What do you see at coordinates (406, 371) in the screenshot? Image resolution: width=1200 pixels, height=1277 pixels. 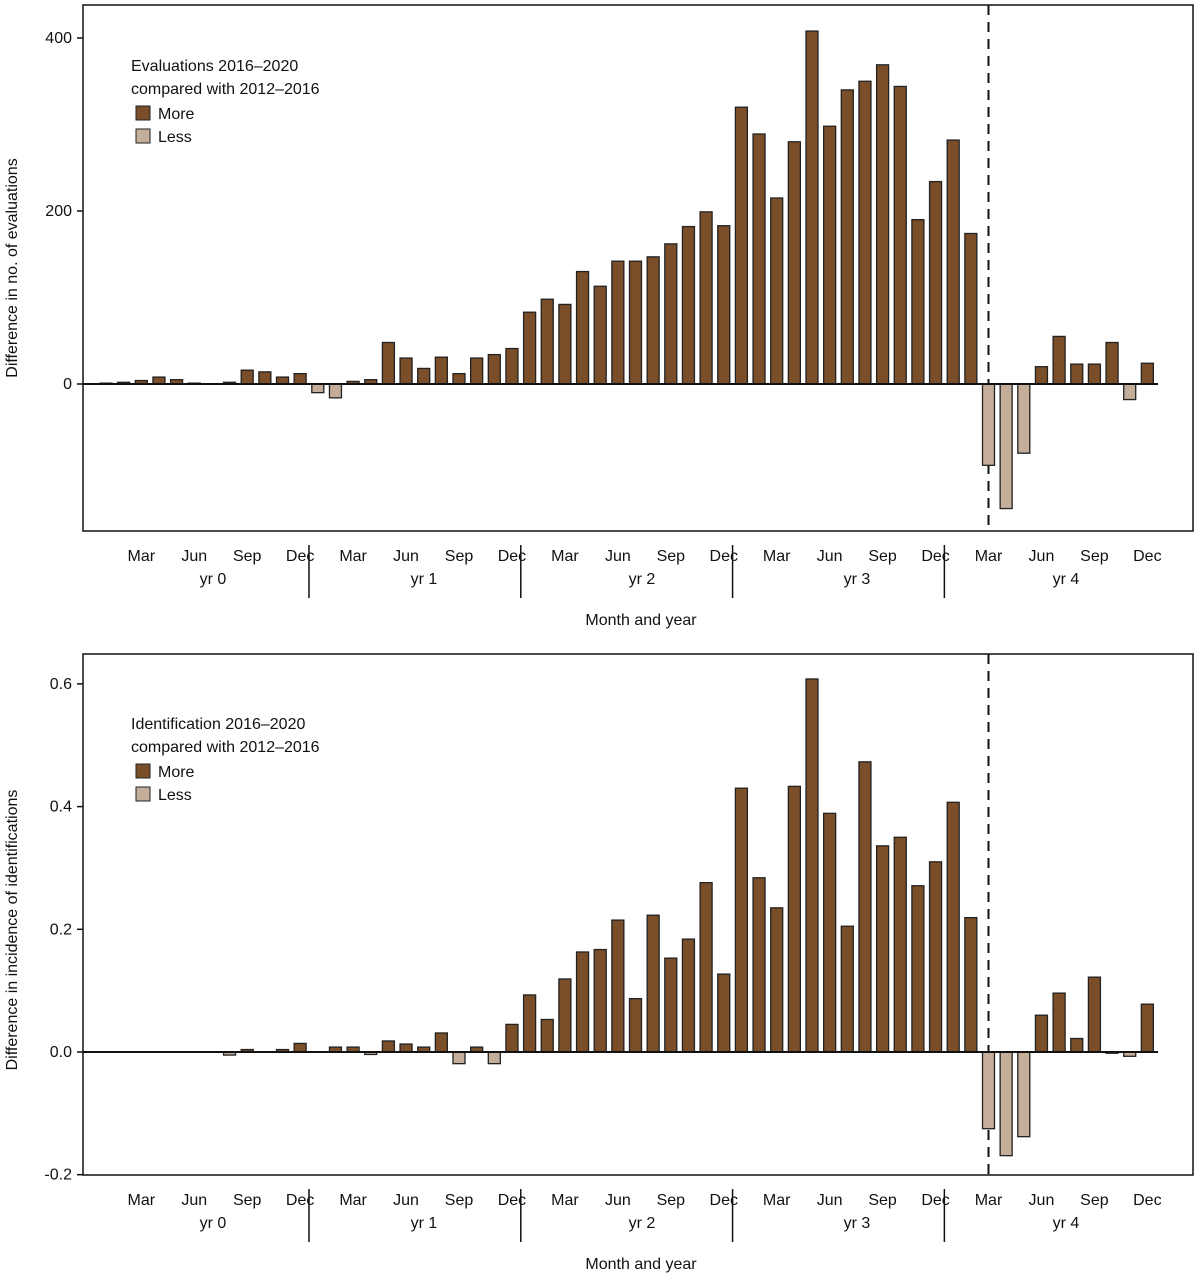 I see `bar-yr1-m6` at bounding box center [406, 371].